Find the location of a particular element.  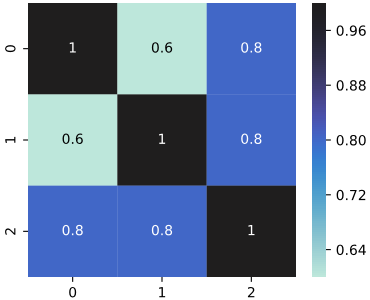

y-tick-label: 0 is located at coordinates (10, 48).